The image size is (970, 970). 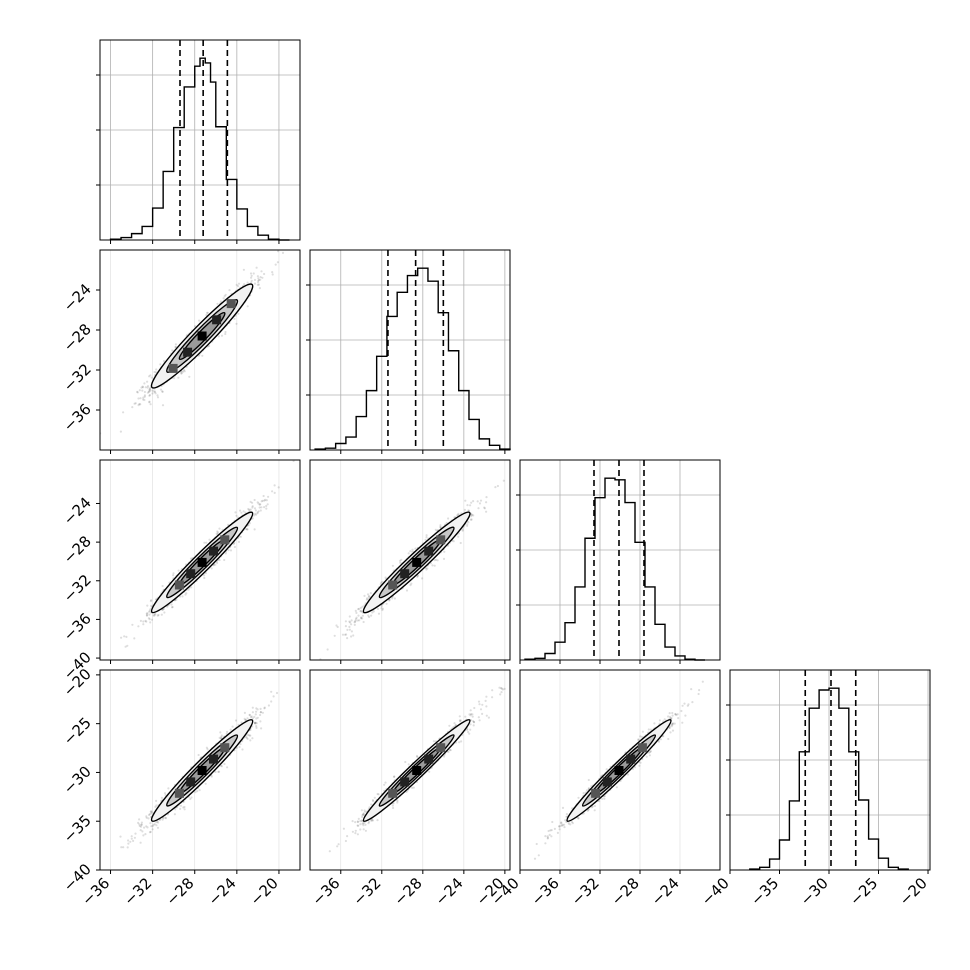 What do you see at coordinates (77, 731) in the screenshot?
I see `y-tick-label: −25` at bounding box center [77, 731].